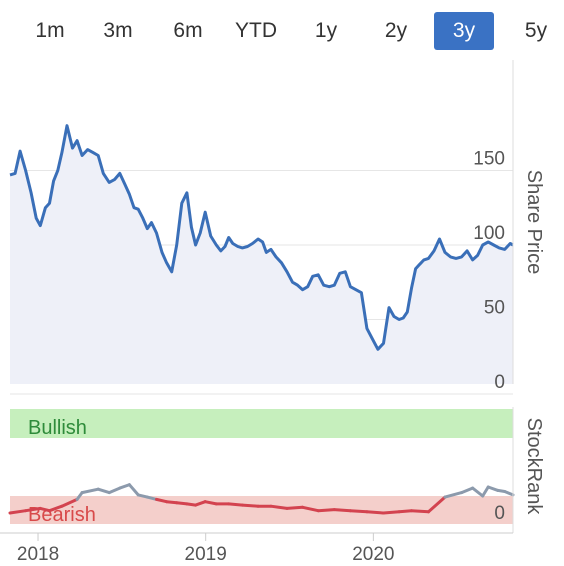 The width and height of the screenshot is (564, 566). I want to click on price-y-tick-150: 150, so click(489, 158).